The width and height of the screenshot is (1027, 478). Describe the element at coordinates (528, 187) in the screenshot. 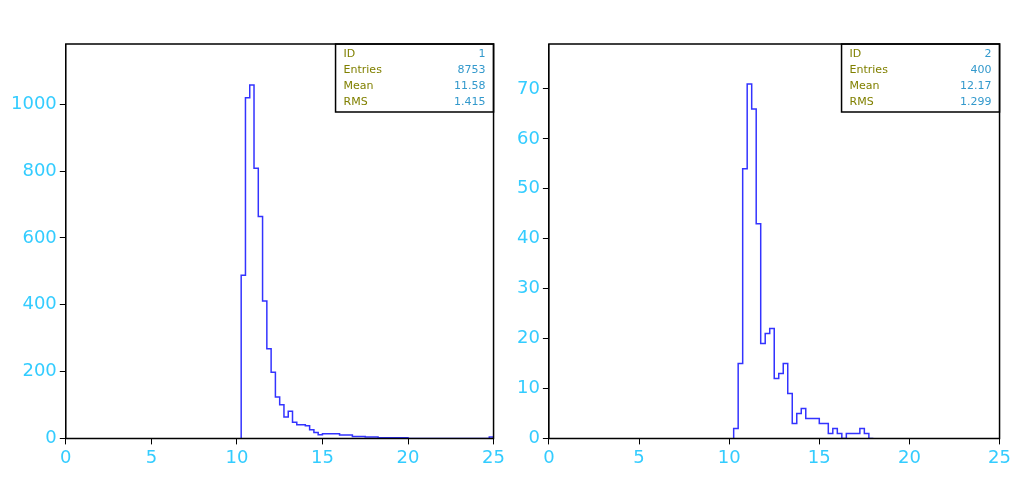

I see `y-tick-label: 50` at that location.